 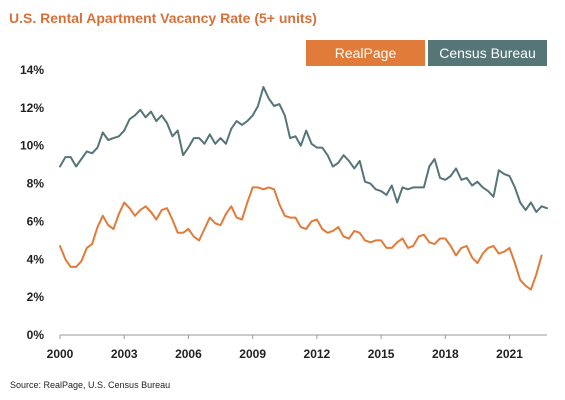 What do you see at coordinates (32, 146) in the screenshot?
I see `y-tick-label: 10%` at bounding box center [32, 146].